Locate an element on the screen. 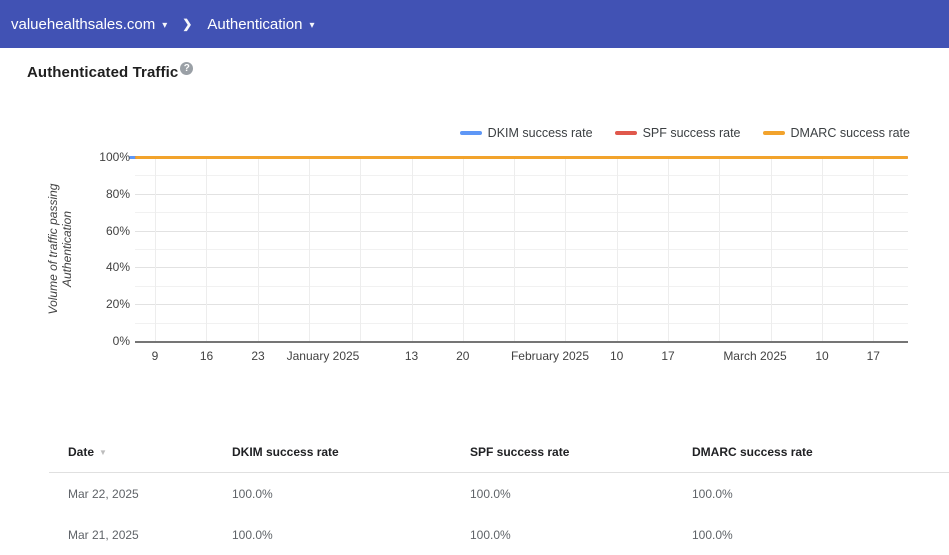 Image resolution: width=949 pixels, height=555 pixels. help-icon: ? is located at coordinates (187, 68).